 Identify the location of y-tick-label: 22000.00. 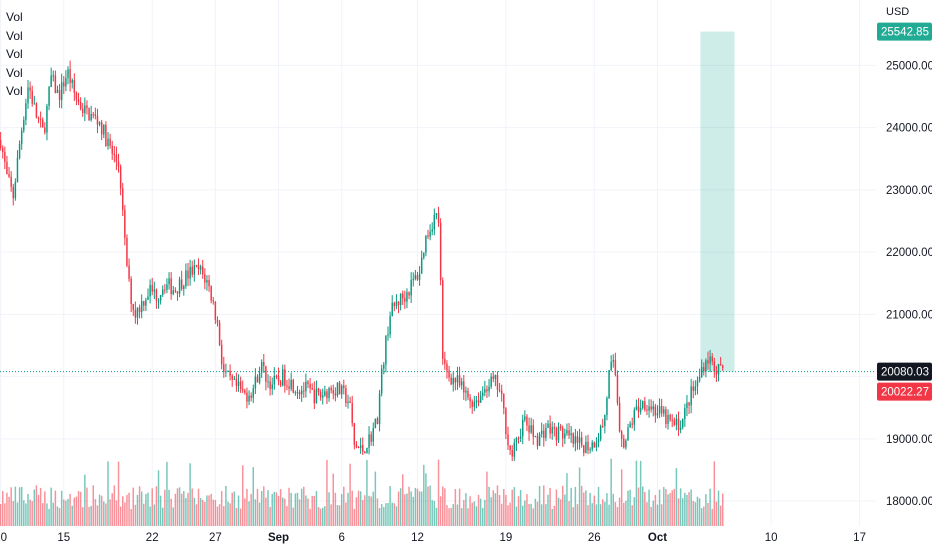
(909, 253).